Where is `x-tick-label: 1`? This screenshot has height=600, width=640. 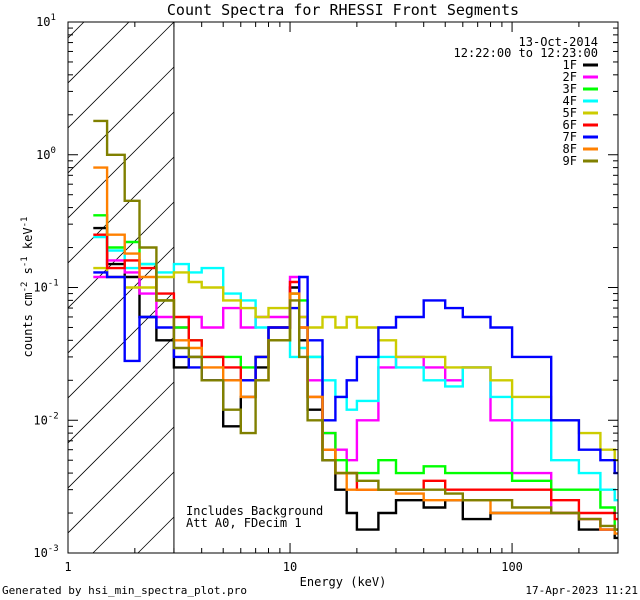
x-tick-label: 1 is located at coordinates (67, 567).